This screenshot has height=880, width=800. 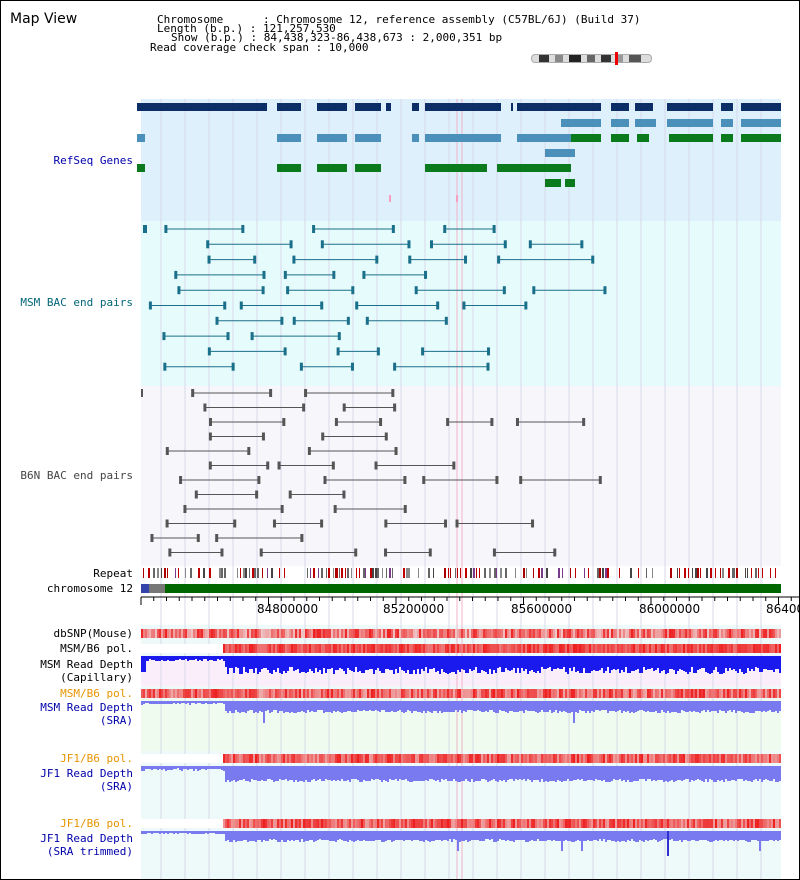 I want to click on repeat-track-label: Repeat, so click(x=113, y=573).